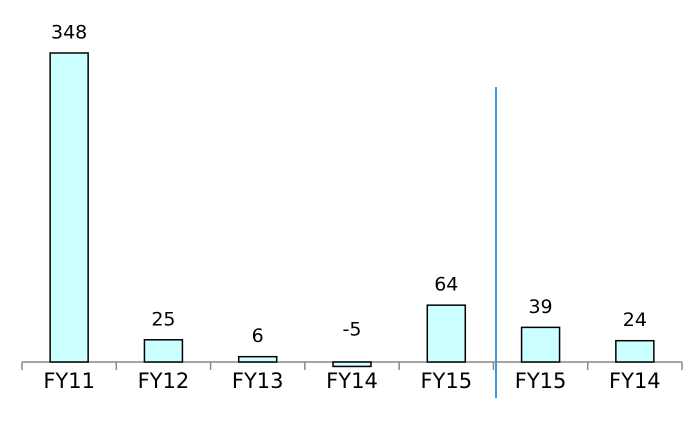  What do you see at coordinates (258, 381) in the screenshot?
I see `x-tick-label: FY13` at bounding box center [258, 381].